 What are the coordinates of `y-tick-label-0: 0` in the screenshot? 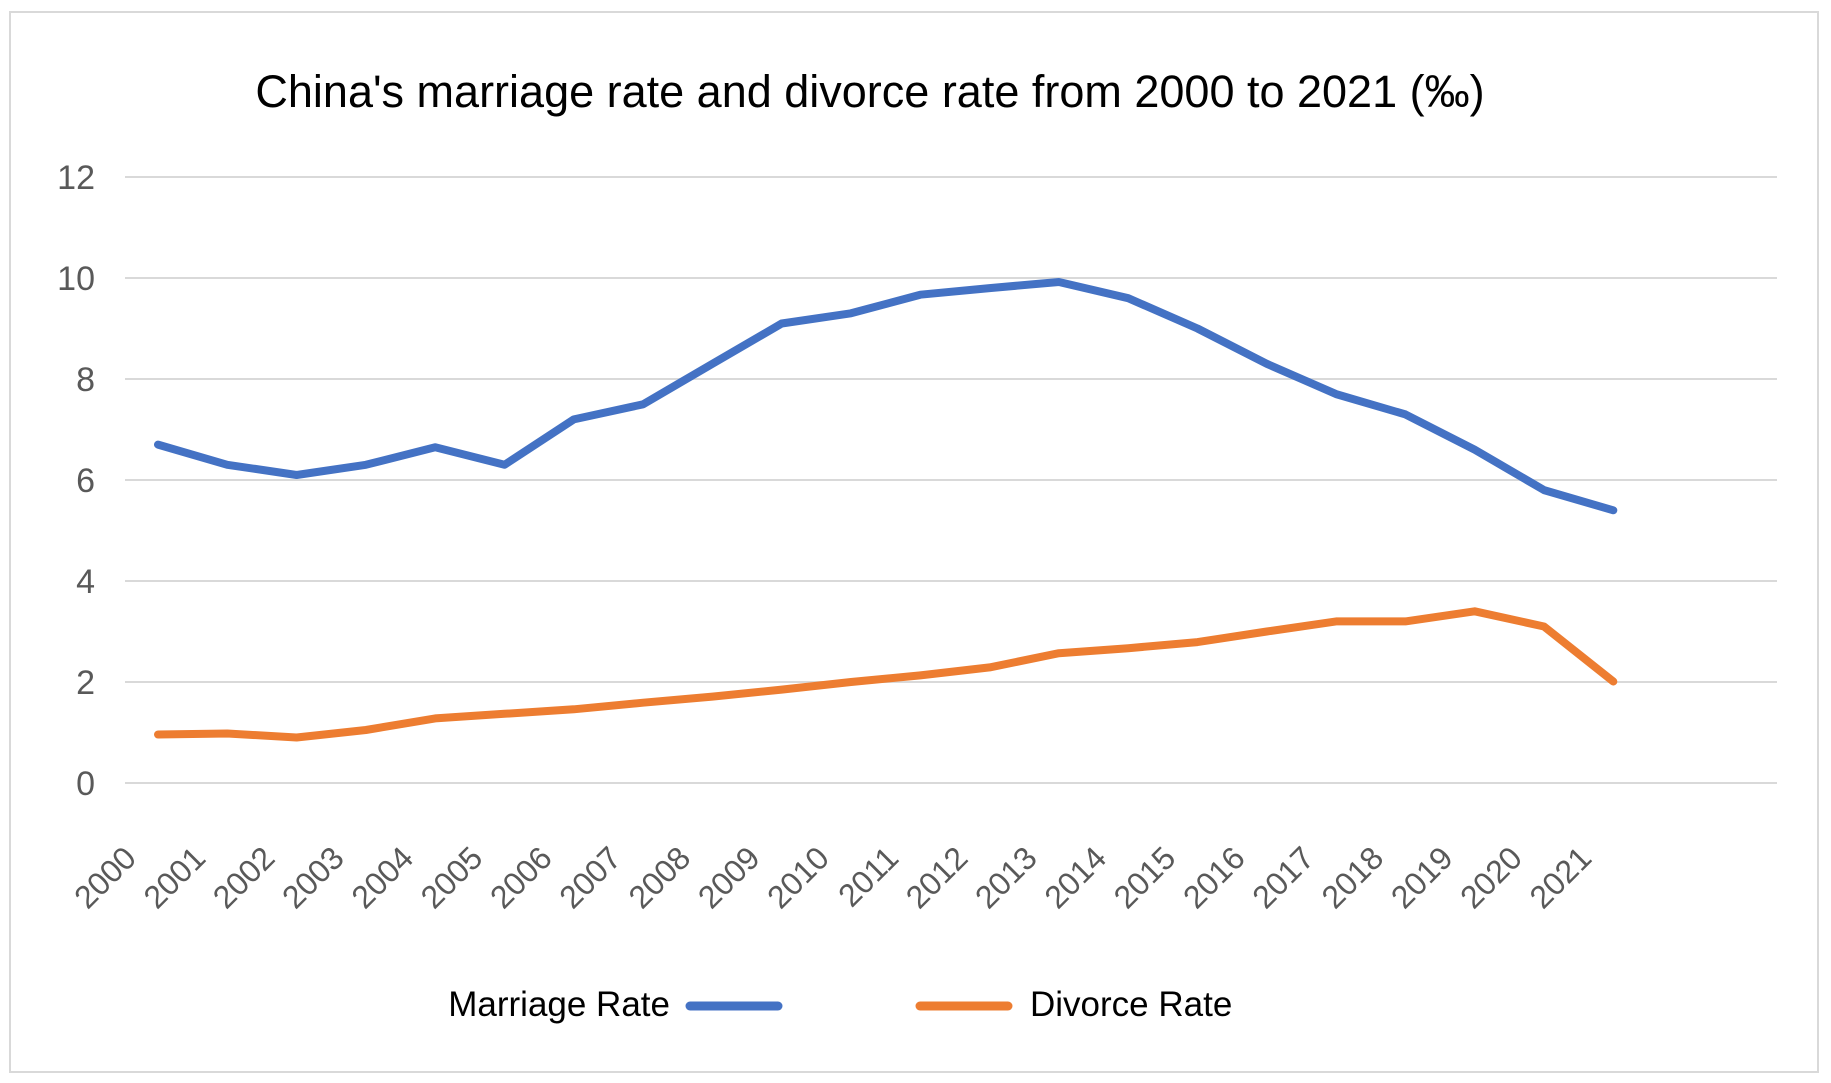 It's located at (85, 784).